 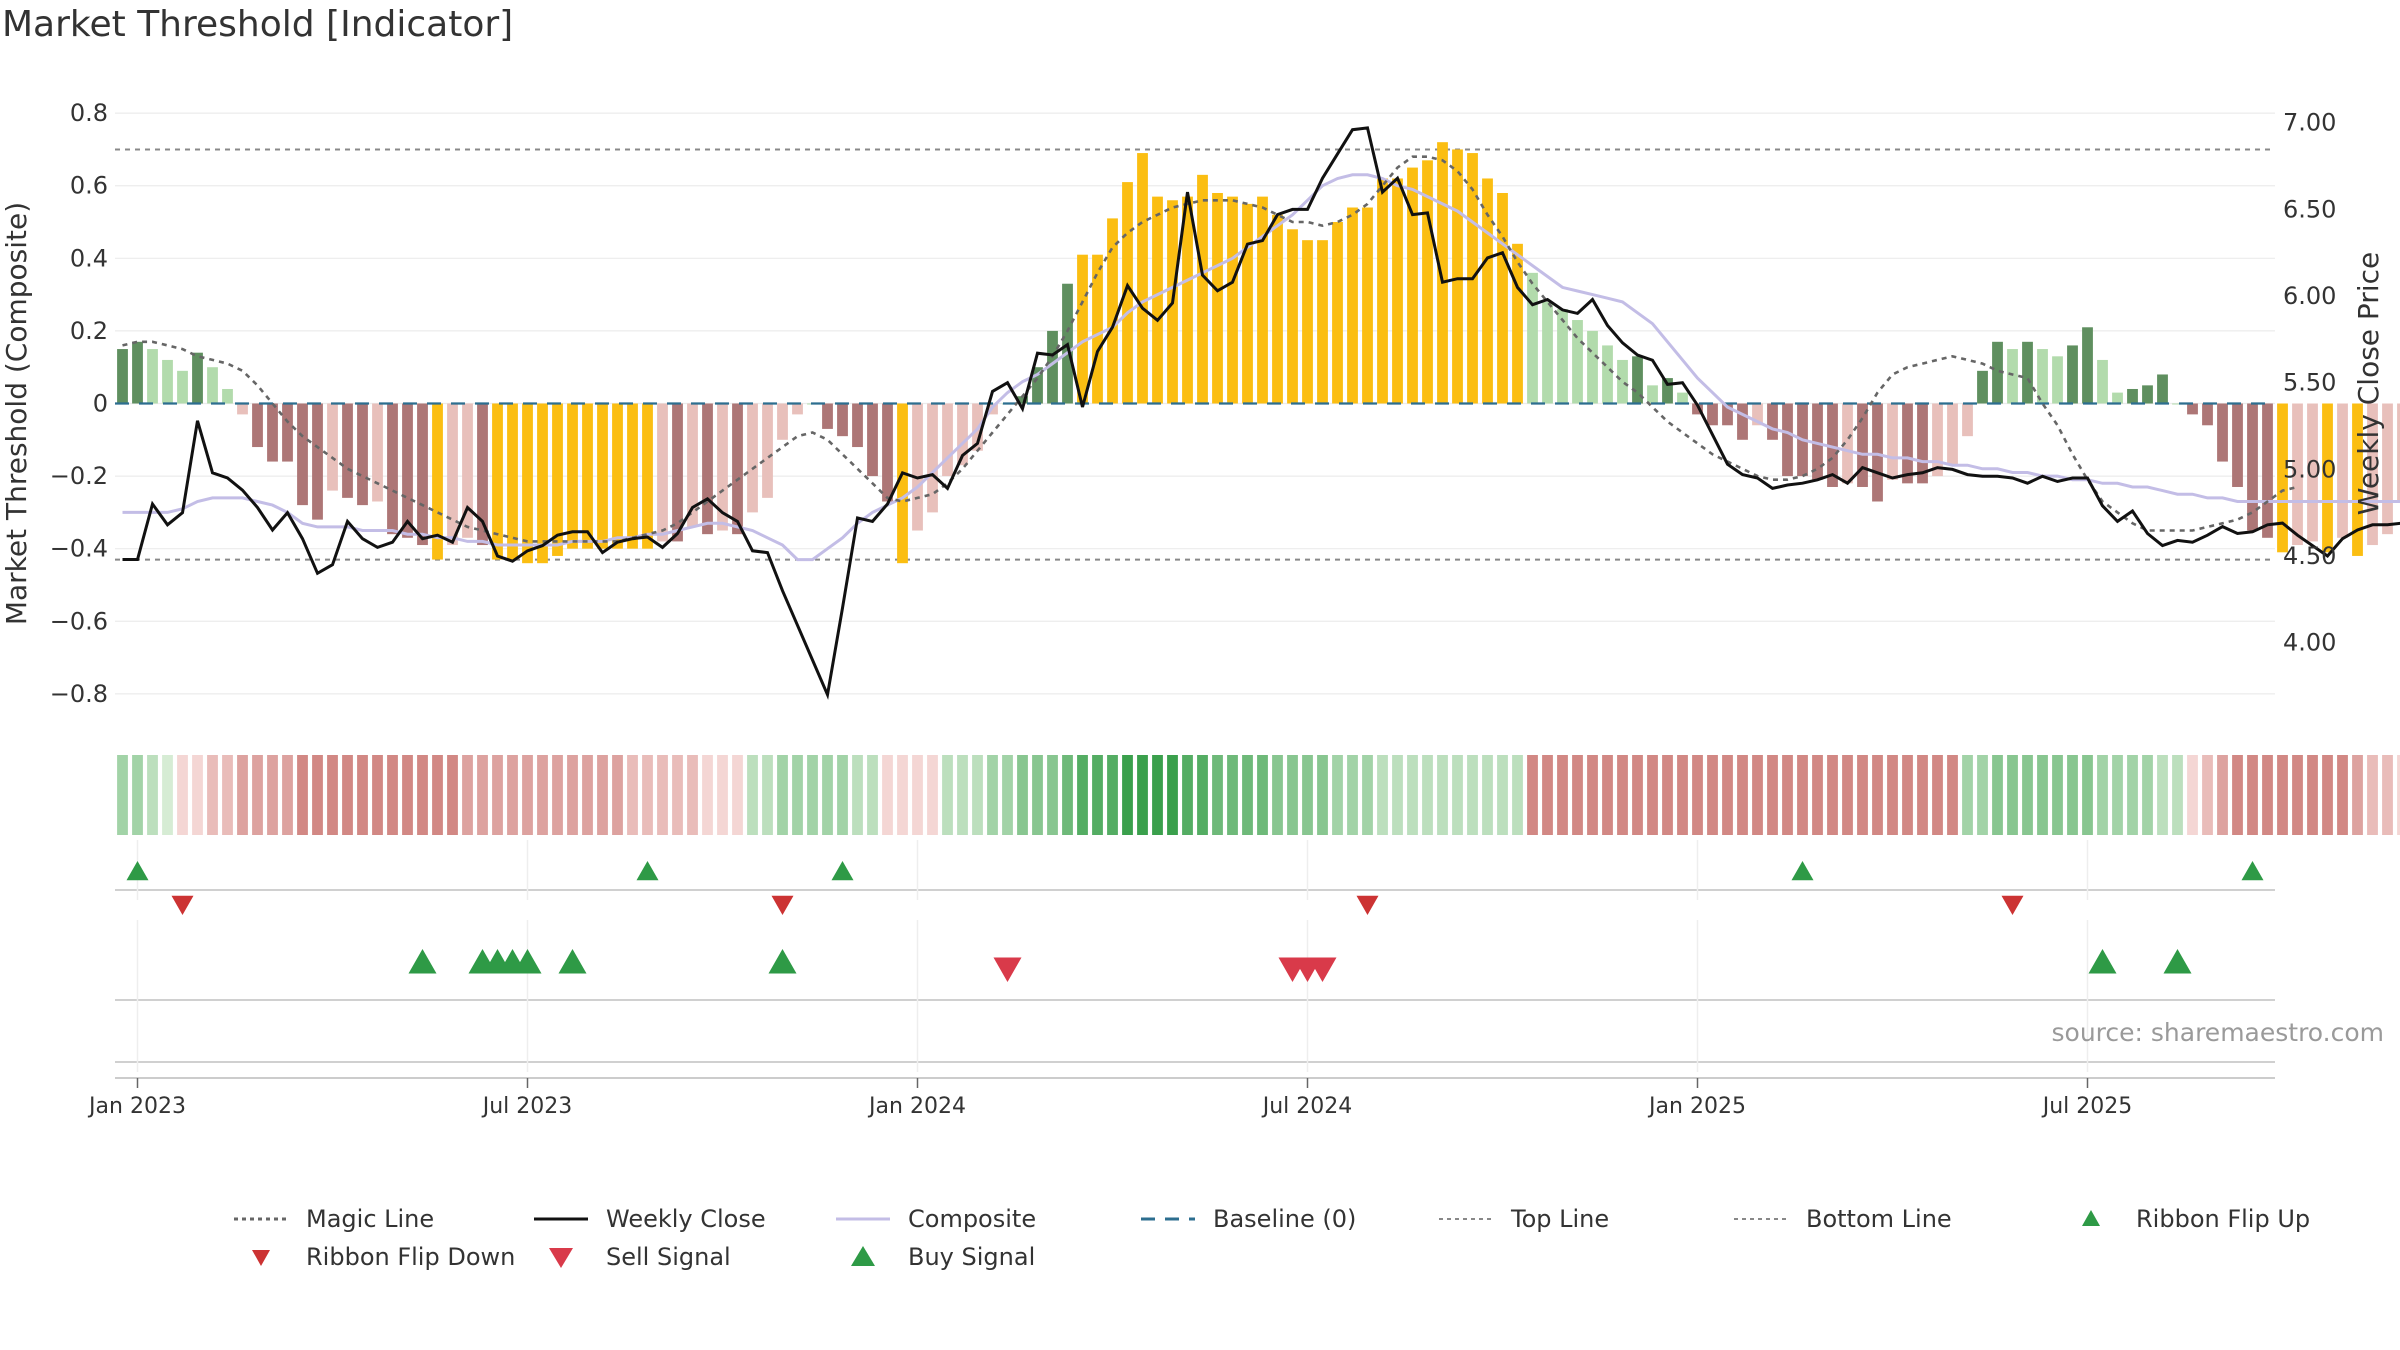 I want to click on left-tick-label: 0.2, so click(x=89, y=331).